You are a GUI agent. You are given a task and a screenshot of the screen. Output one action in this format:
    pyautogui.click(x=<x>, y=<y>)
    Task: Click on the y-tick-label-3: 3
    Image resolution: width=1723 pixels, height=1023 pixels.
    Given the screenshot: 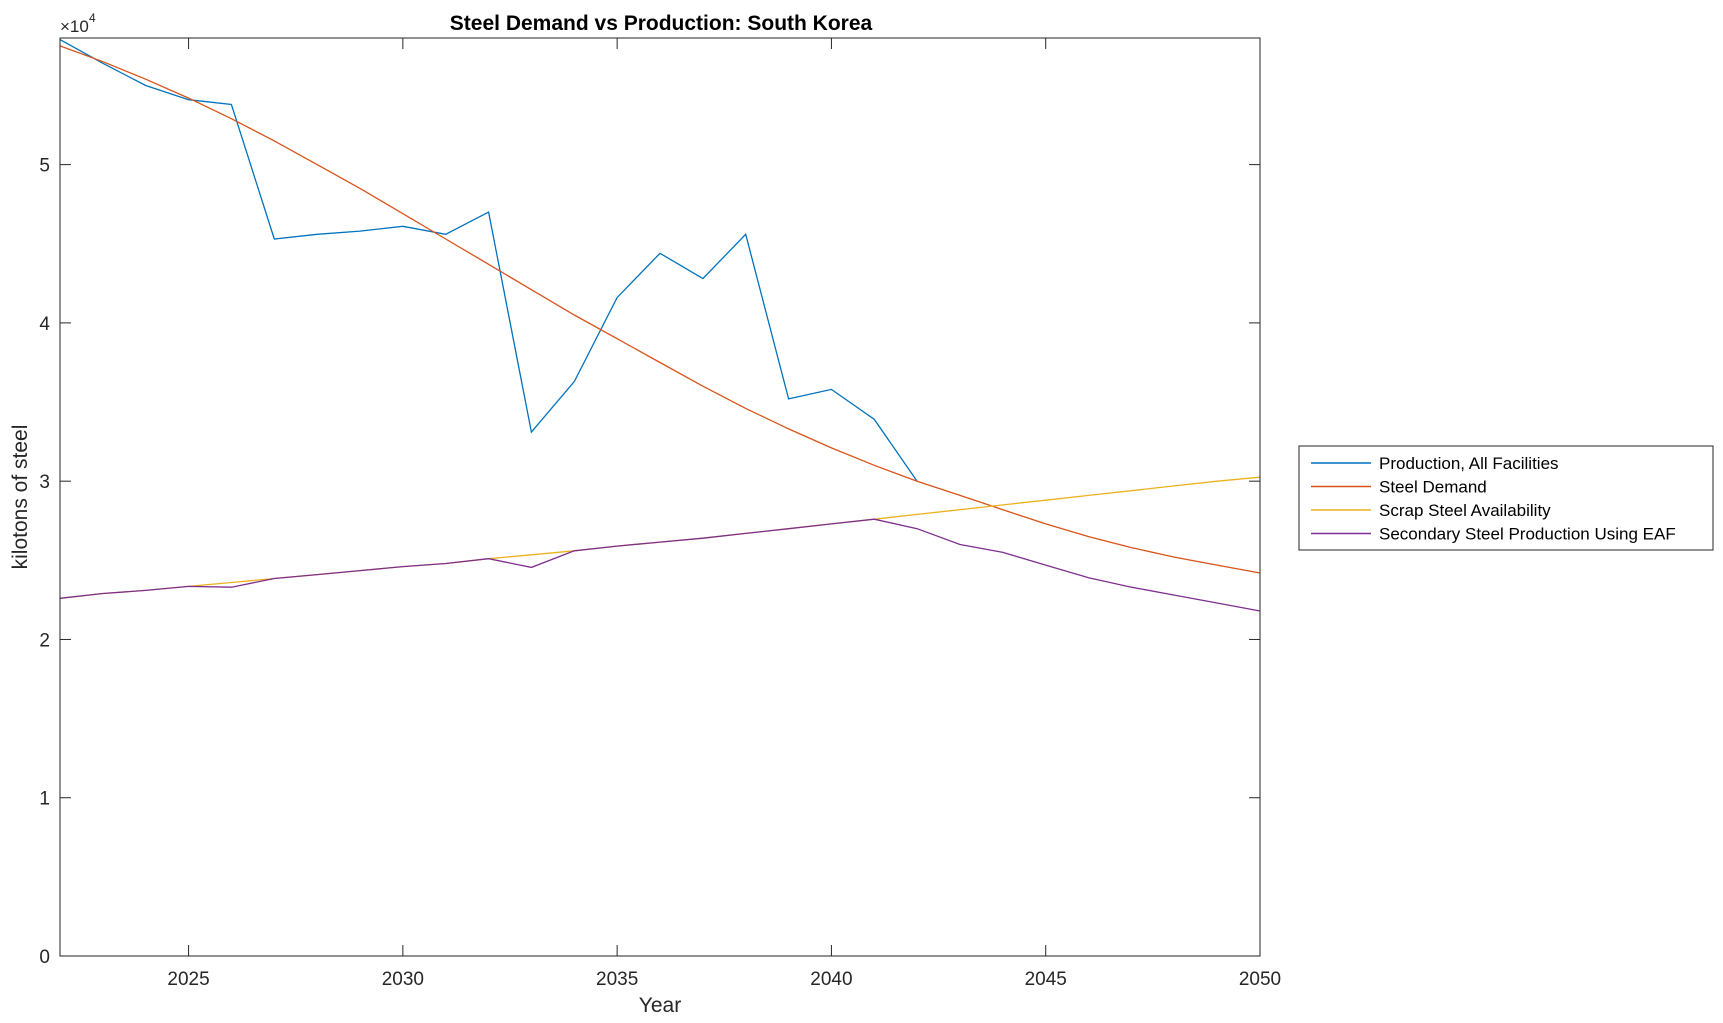 What is the action you would take?
    pyautogui.click(x=44, y=482)
    